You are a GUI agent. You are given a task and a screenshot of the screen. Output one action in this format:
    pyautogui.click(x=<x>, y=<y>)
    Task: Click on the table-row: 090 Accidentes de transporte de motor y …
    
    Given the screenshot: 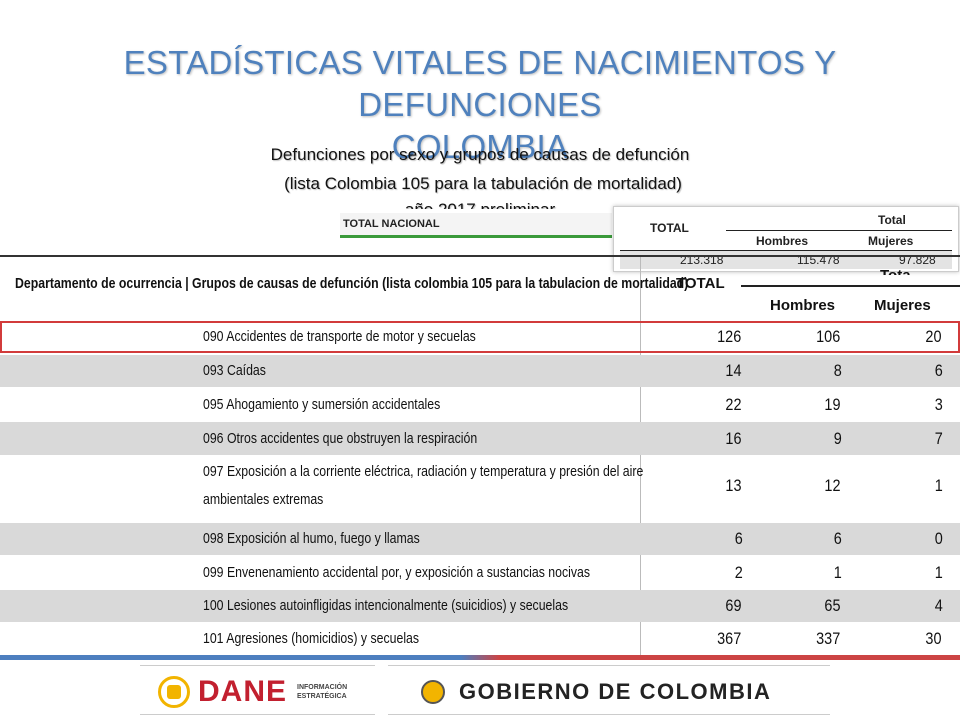 What is the action you would take?
    pyautogui.click(x=480, y=337)
    